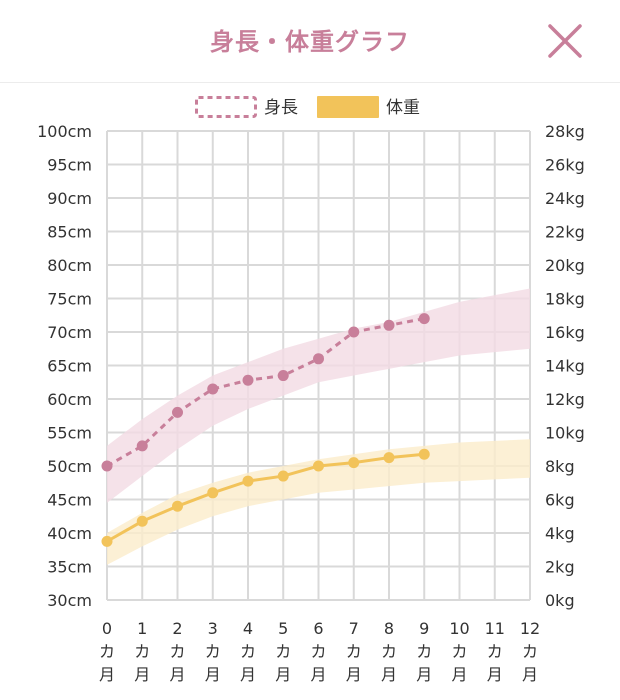 This screenshot has width=620, height=700. I want to click on y-left-tick-label: 65cm, so click(69, 366).